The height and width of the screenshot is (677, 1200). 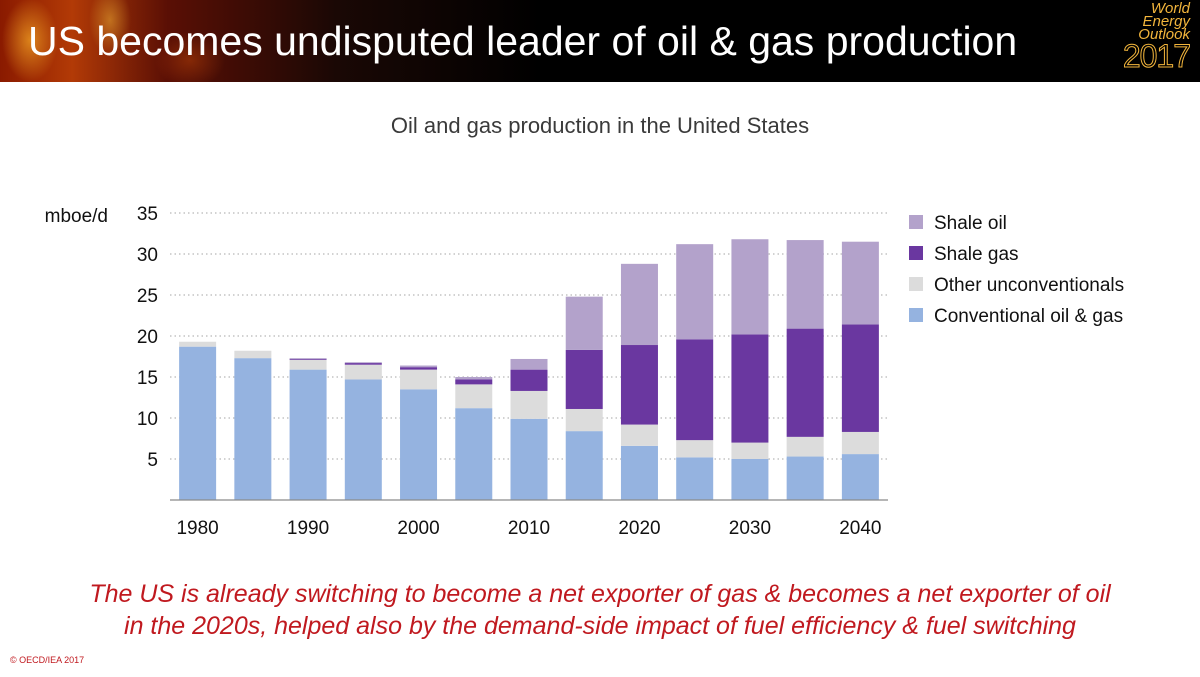 What do you see at coordinates (584, 420) in the screenshot?
I see `bar-segment-other-unconventionals-2015` at bounding box center [584, 420].